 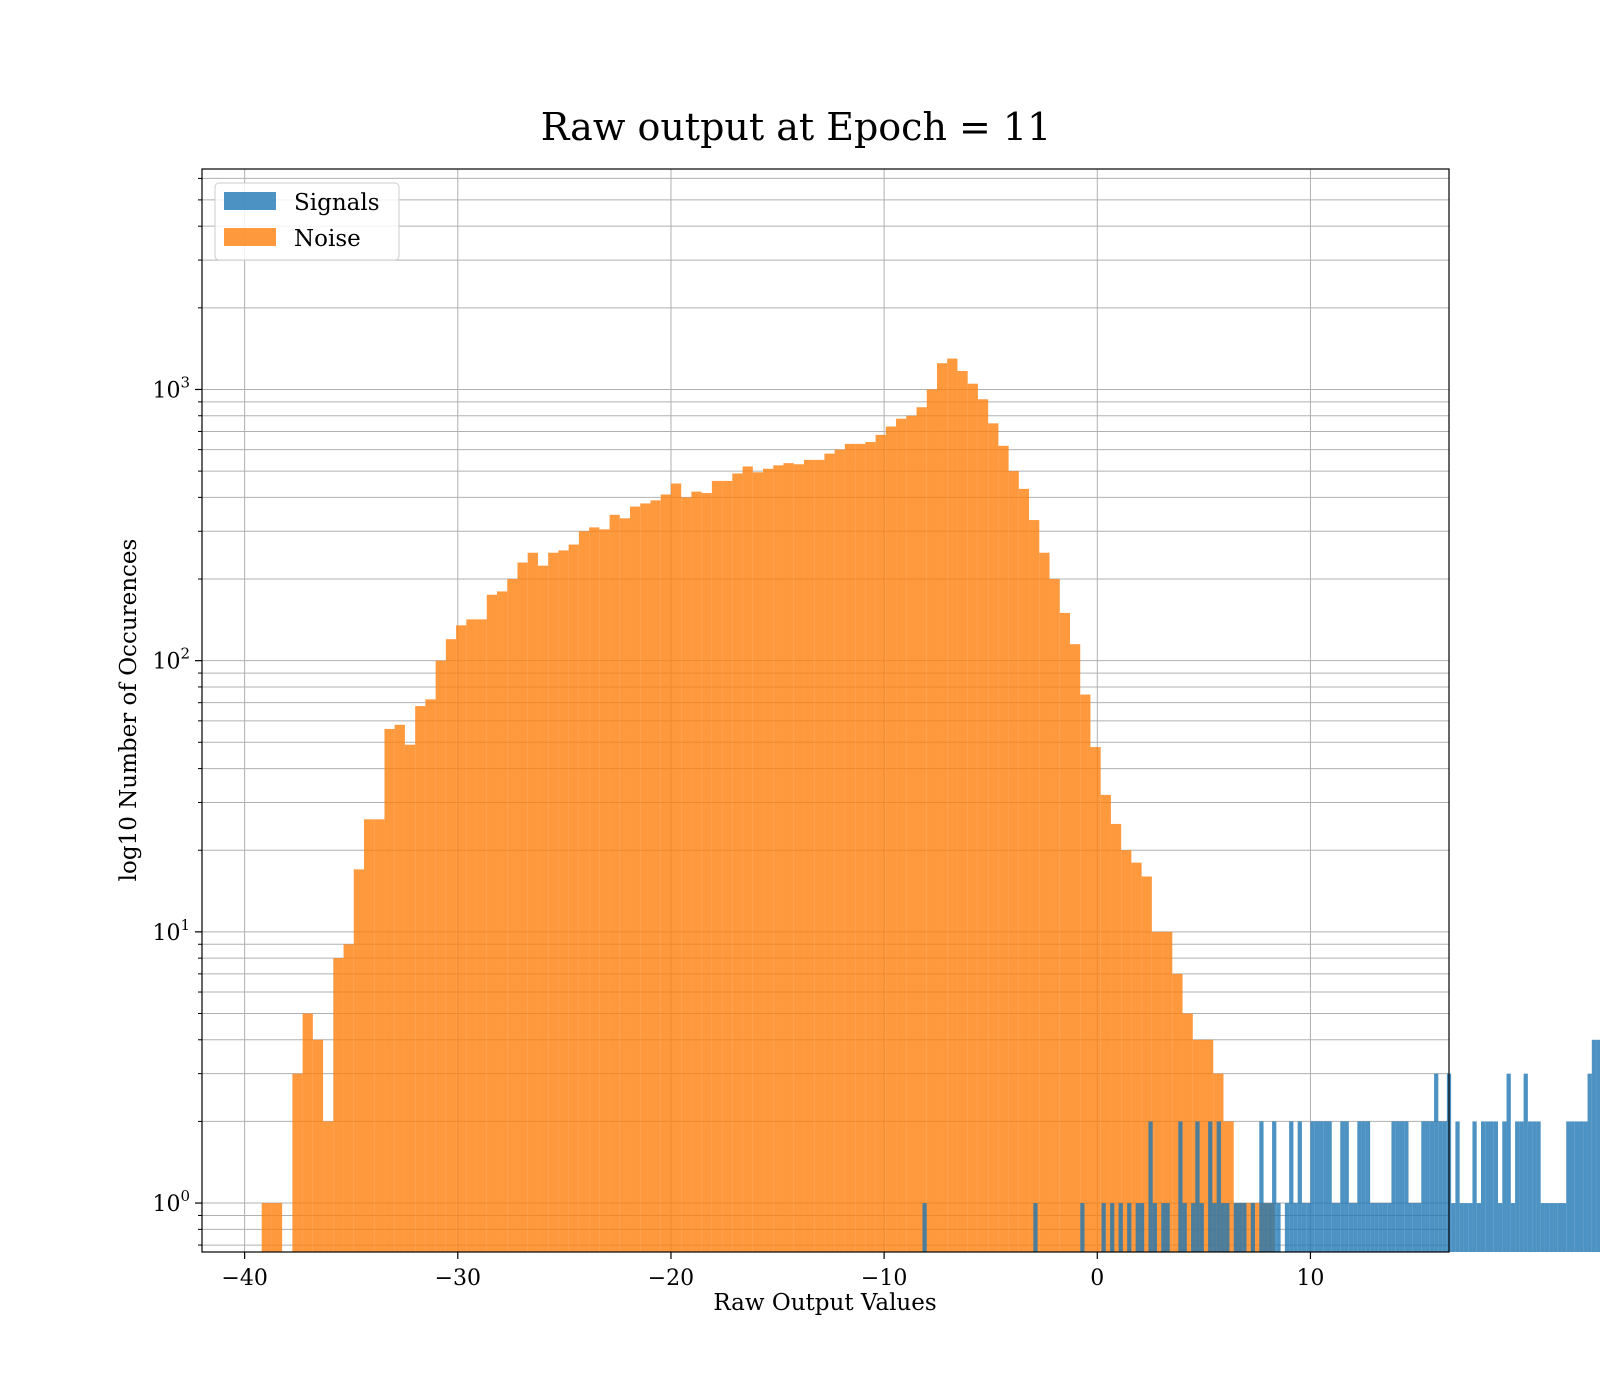 I want to click on x-tick-label: 10, so click(x=1310, y=1278).